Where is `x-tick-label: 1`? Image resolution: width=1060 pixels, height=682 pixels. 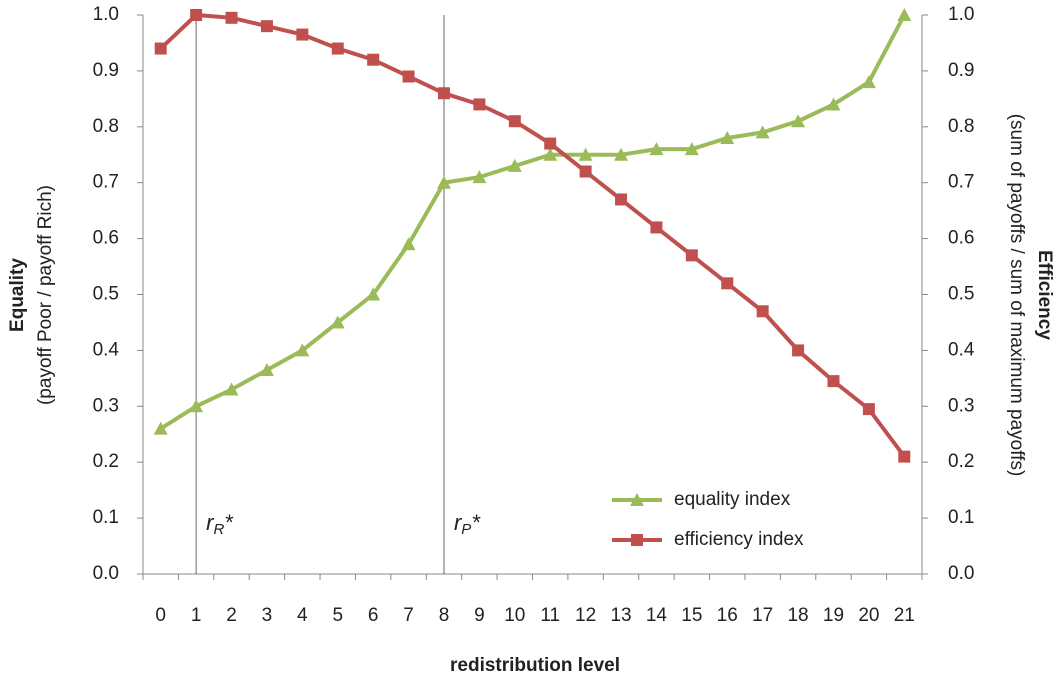 x-tick-label: 1 is located at coordinates (196, 615).